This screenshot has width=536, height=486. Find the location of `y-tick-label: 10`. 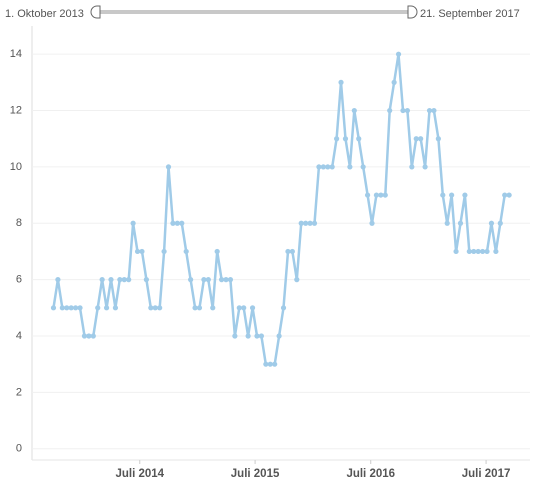

y-tick-label: 10 is located at coordinates (16, 167).